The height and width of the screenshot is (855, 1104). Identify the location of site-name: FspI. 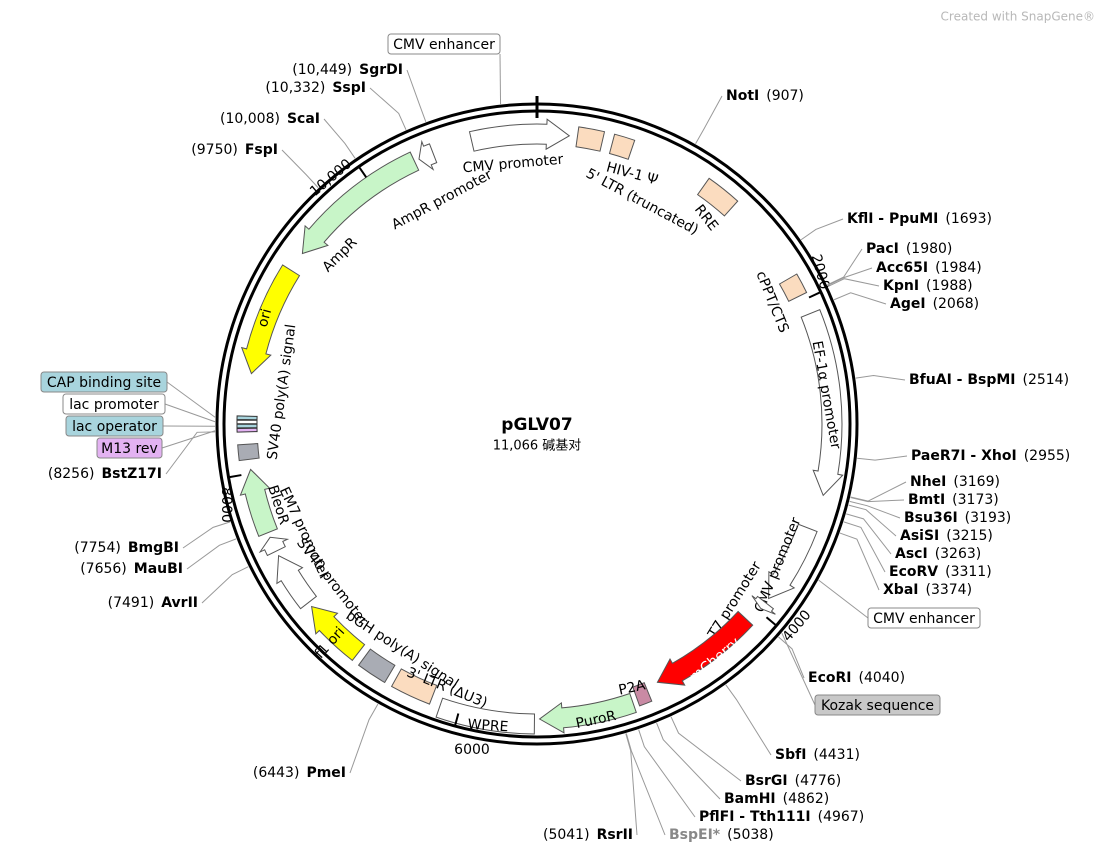
(261, 150).